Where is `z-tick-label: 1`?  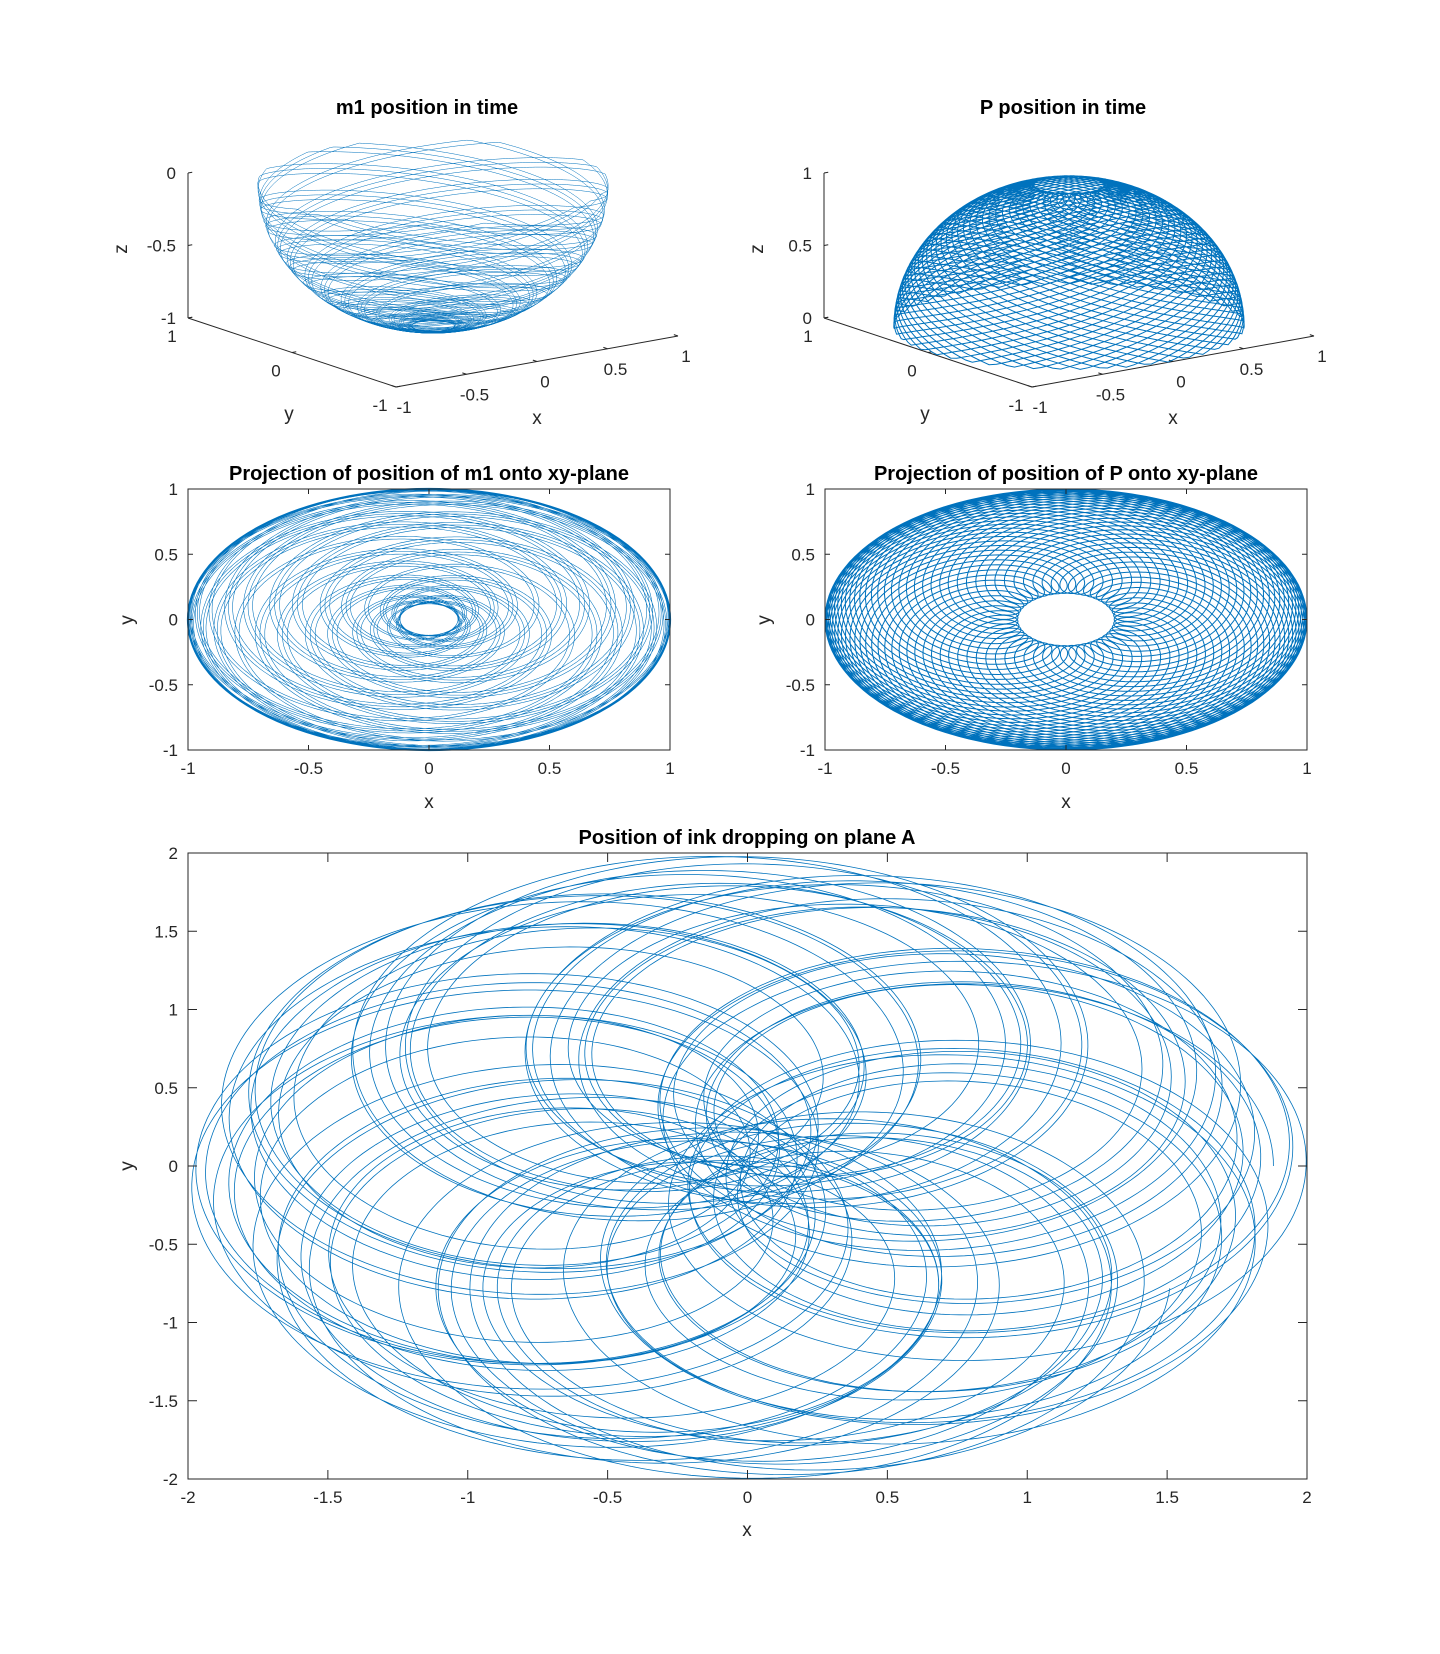 z-tick-label: 1 is located at coordinates (807, 173).